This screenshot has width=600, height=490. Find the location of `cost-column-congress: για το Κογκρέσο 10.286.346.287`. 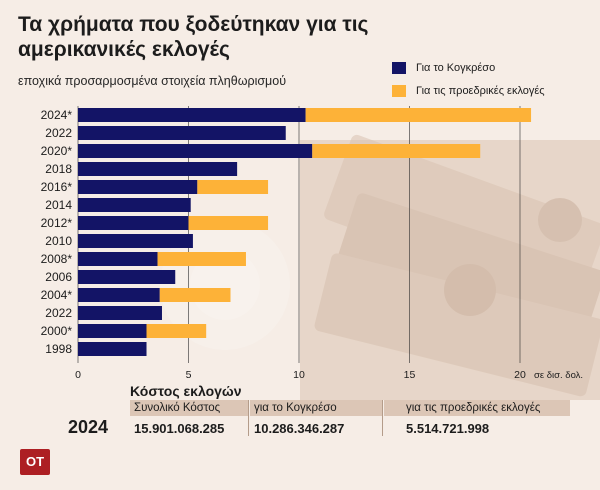

cost-column-congress: για το Κογκρέσο 10.286.346.287 is located at coordinates (316, 418).